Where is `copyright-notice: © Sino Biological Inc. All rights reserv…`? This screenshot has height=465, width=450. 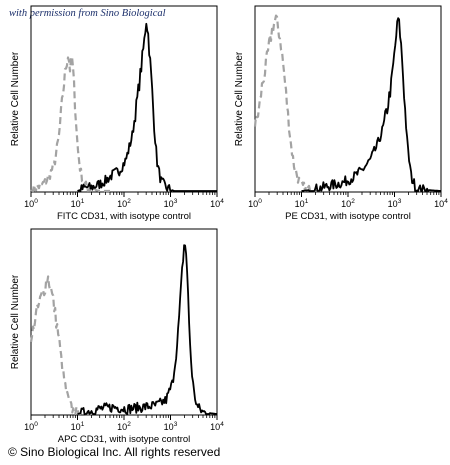
copyright-notice: © Sino Biological Inc. All rights reserv… is located at coordinates (114, 452).